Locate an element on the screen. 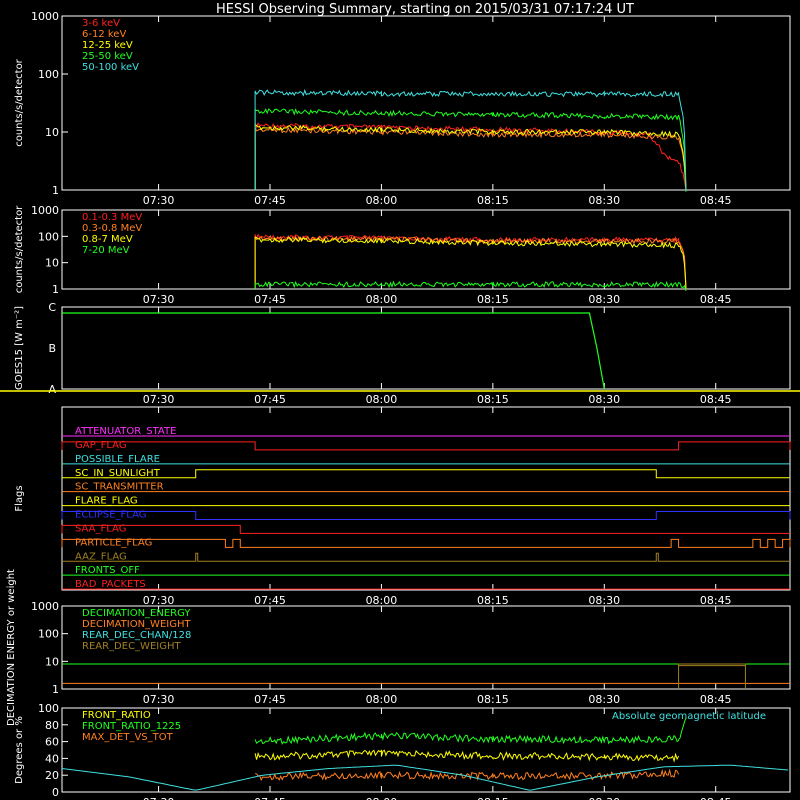  legend-entry: REAR_DEC_CHAN/128 is located at coordinates (136, 635).